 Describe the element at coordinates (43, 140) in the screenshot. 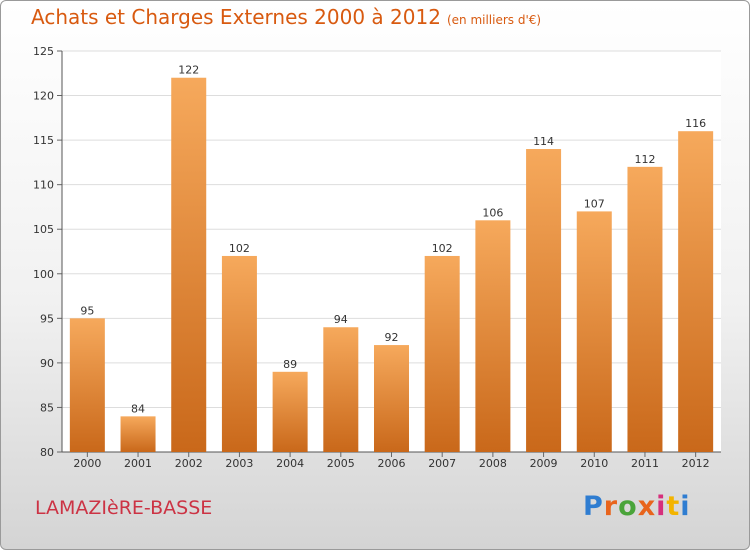

I see `y-tick-label: 115` at that location.